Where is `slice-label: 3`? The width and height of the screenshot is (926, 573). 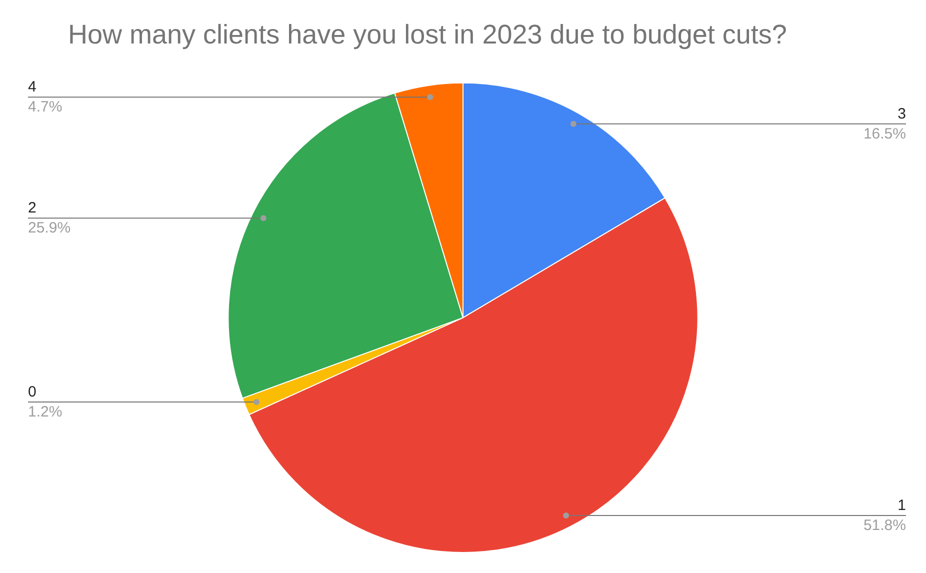
slice-label: 3 is located at coordinates (902, 114).